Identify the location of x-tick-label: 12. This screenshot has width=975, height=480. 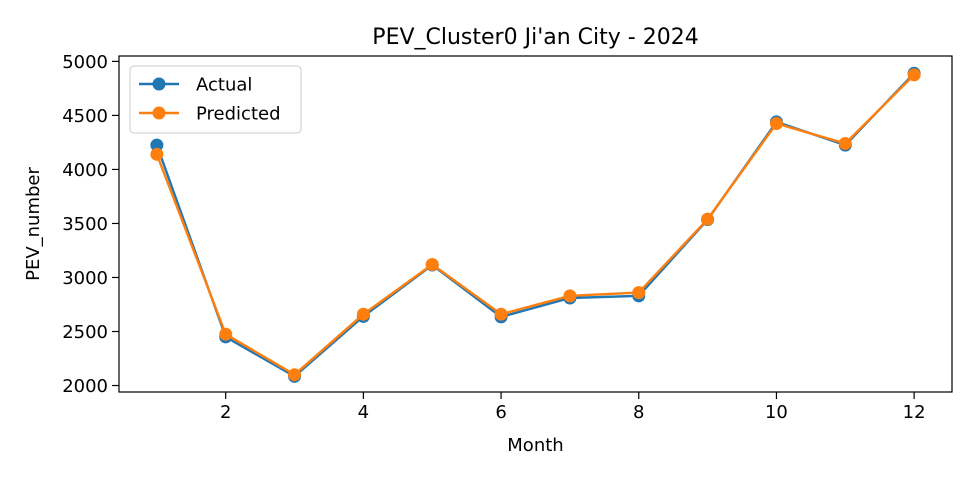
(914, 412).